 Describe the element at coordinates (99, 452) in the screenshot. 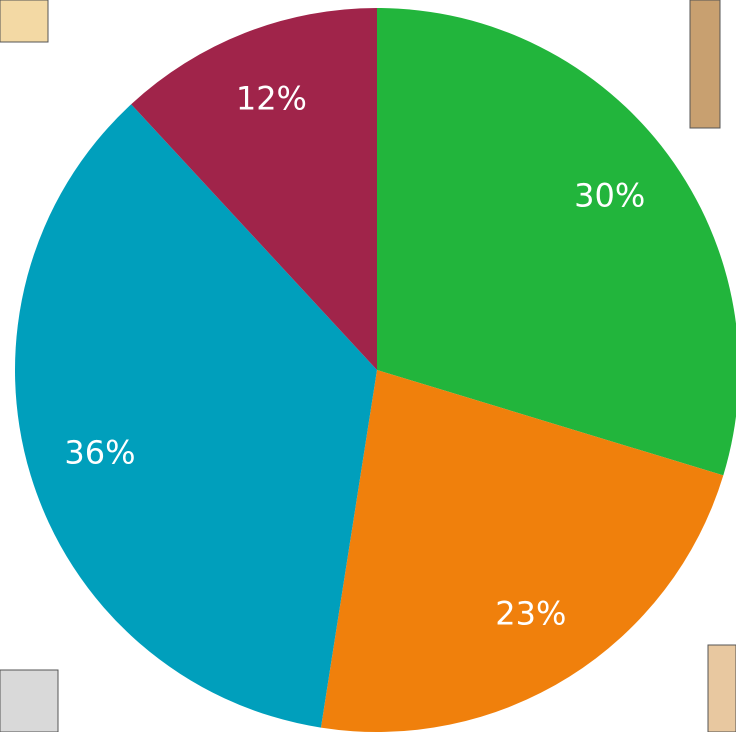

I see `data-label: 36%` at that location.